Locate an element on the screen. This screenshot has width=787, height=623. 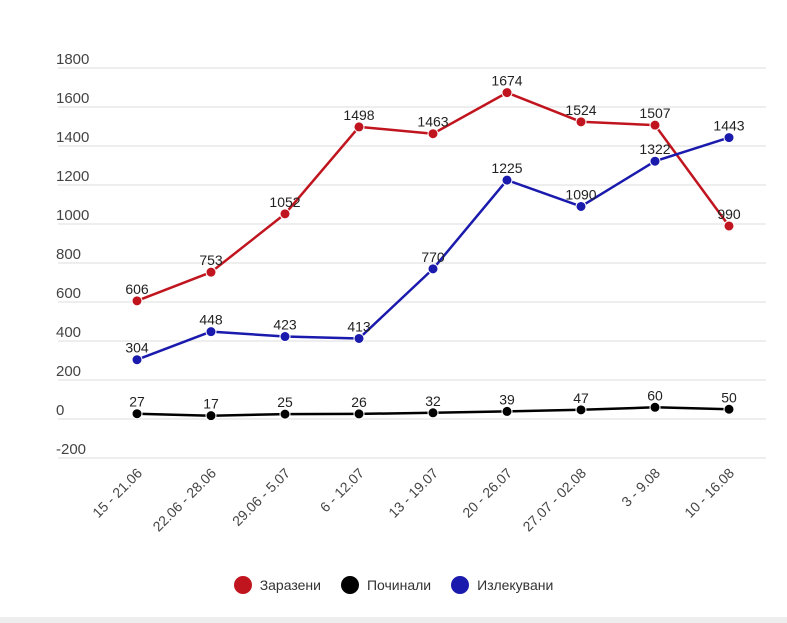
data-label: 1225 is located at coordinates (506, 168).